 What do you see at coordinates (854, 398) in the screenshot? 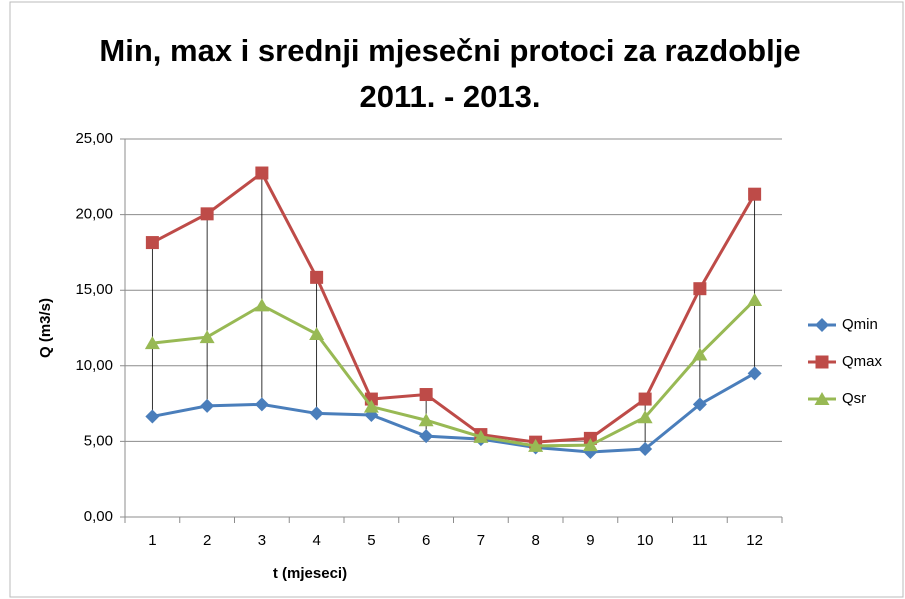
I see `legend-label: Qsr` at bounding box center [854, 398].